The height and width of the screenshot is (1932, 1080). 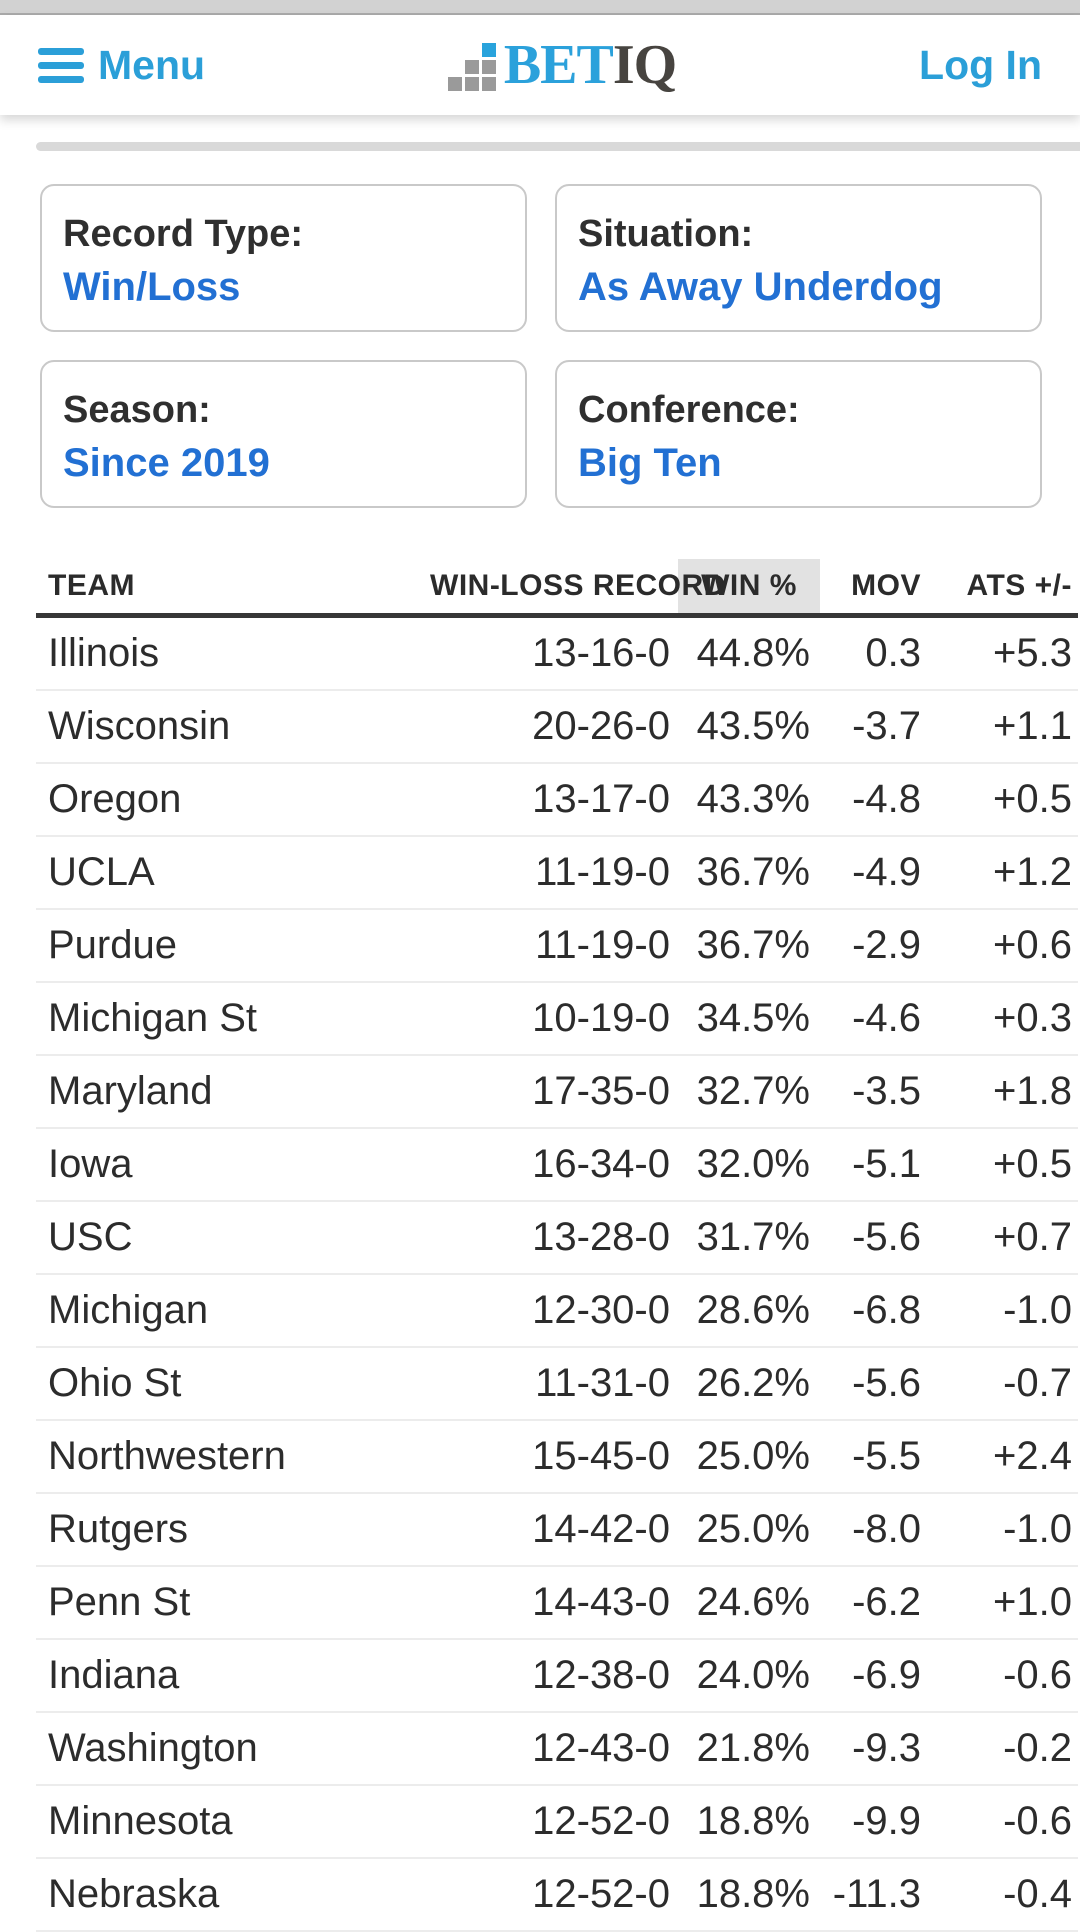 What do you see at coordinates (578, 585) in the screenshot?
I see `column-header-record: WIN-LOSS RECORD` at bounding box center [578, 585].